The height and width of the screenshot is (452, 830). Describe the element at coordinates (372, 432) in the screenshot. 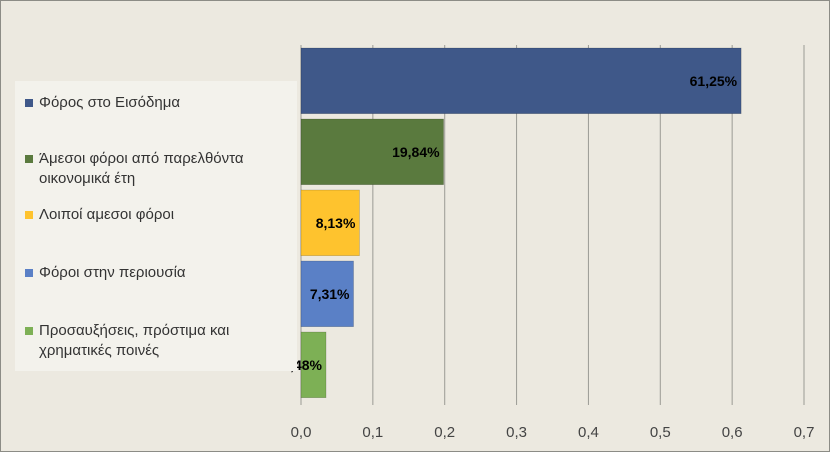

I see `x-tick-label: 0,1` at that location.